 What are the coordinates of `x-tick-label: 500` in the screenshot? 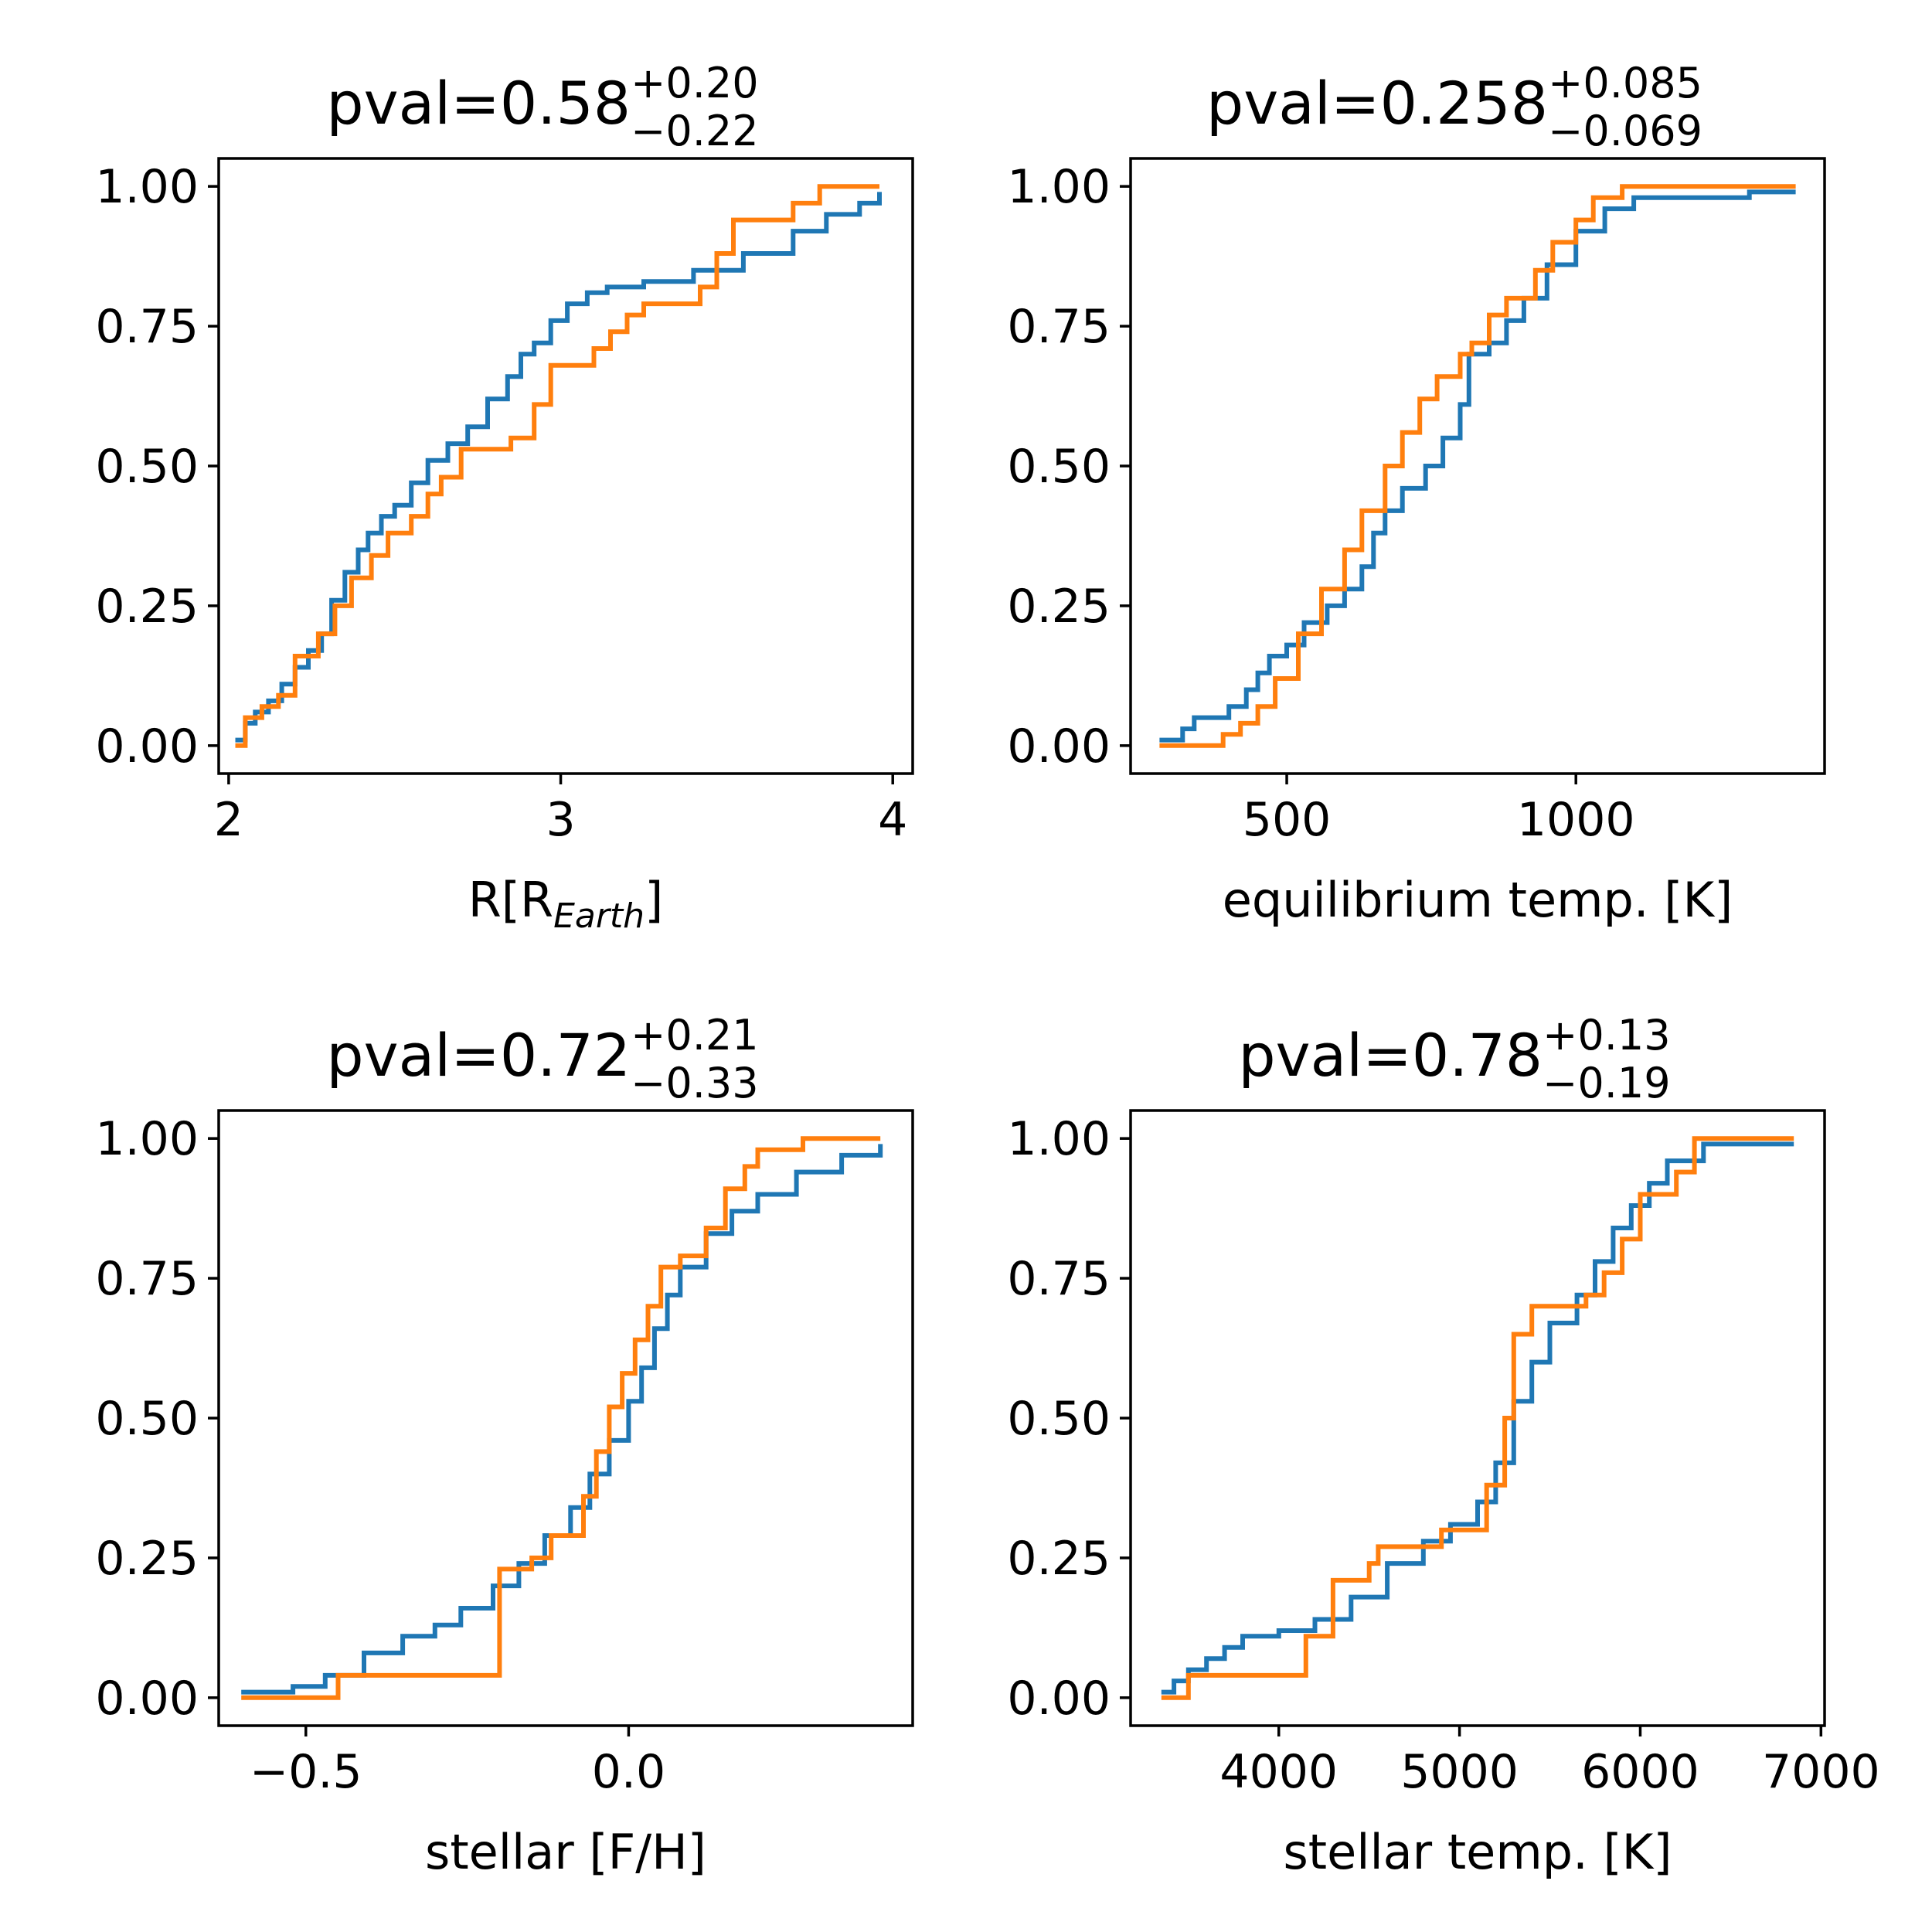 It's located at (1288, 820).